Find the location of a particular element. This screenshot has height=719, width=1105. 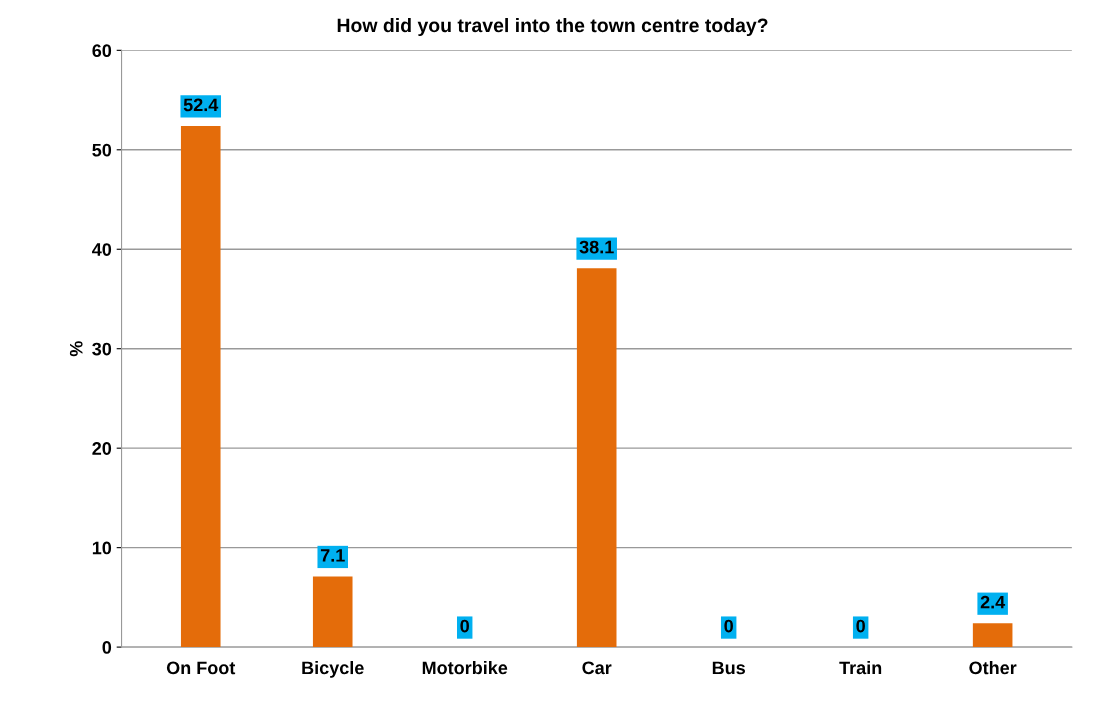

x-tick-label: On Foot is located at coordinates (201, 668).